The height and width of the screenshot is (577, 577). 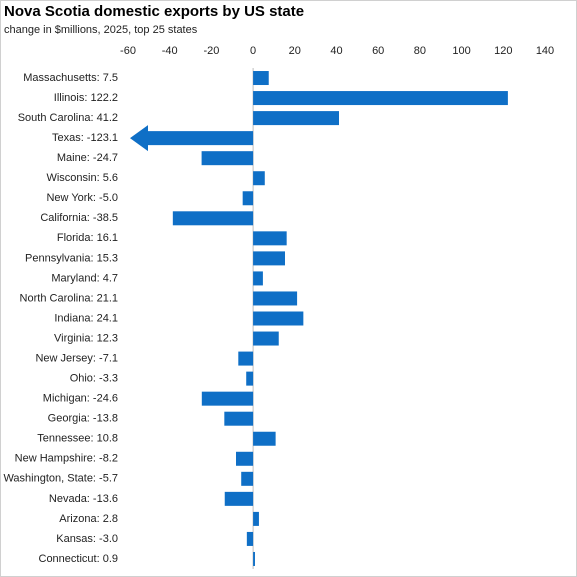 I want to click on y-tick-label: New York: -5.0, so click(x=82, y=198).